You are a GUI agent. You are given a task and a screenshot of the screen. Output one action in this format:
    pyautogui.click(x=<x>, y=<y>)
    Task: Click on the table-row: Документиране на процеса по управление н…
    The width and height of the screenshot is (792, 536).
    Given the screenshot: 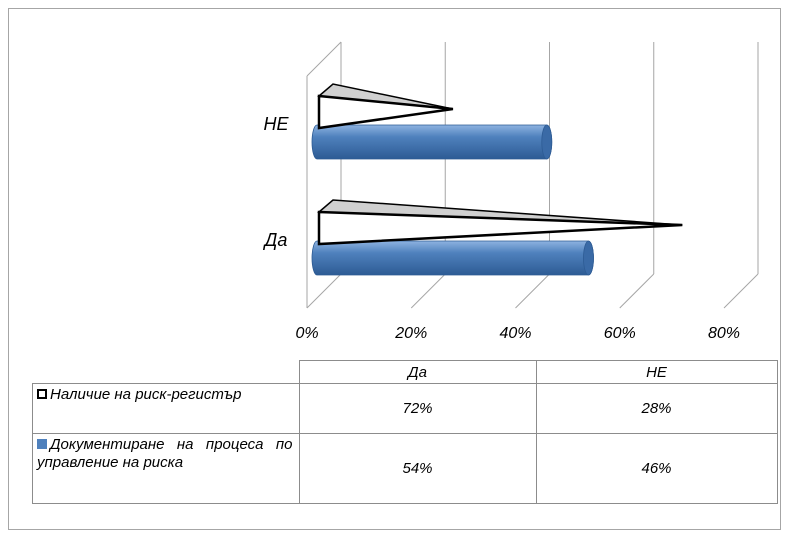 What is the action you would take?
    pyautogui.click(x=405, y=468)
    